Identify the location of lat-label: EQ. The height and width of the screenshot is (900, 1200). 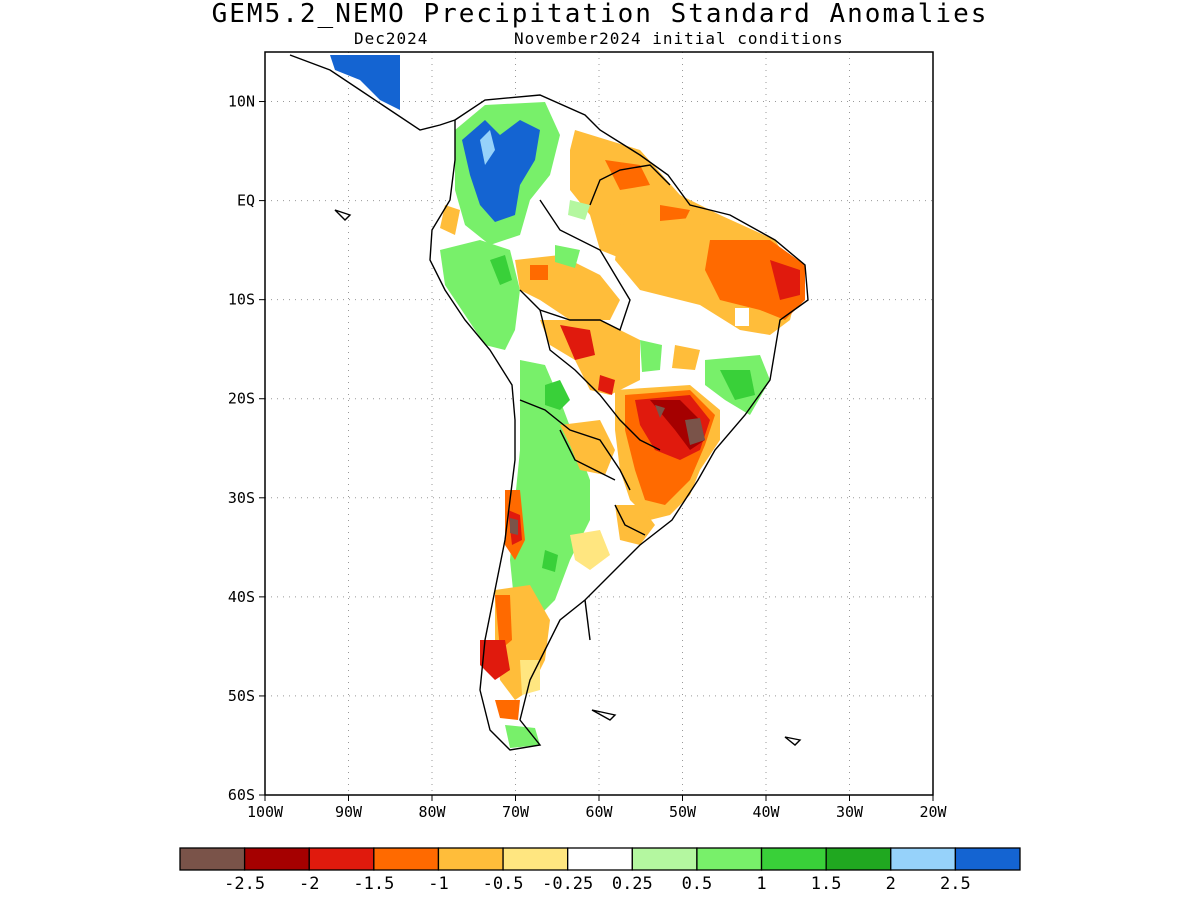
(246, 201).